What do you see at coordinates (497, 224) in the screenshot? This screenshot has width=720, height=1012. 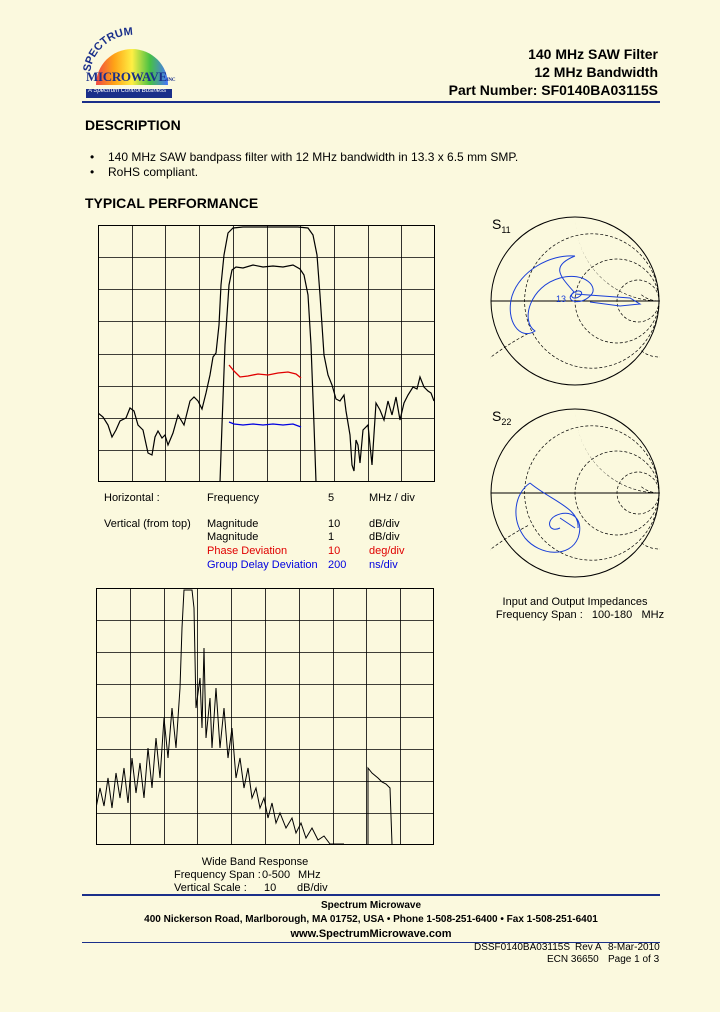 I see `s11-letter: S` at bounding box center [497, 224].